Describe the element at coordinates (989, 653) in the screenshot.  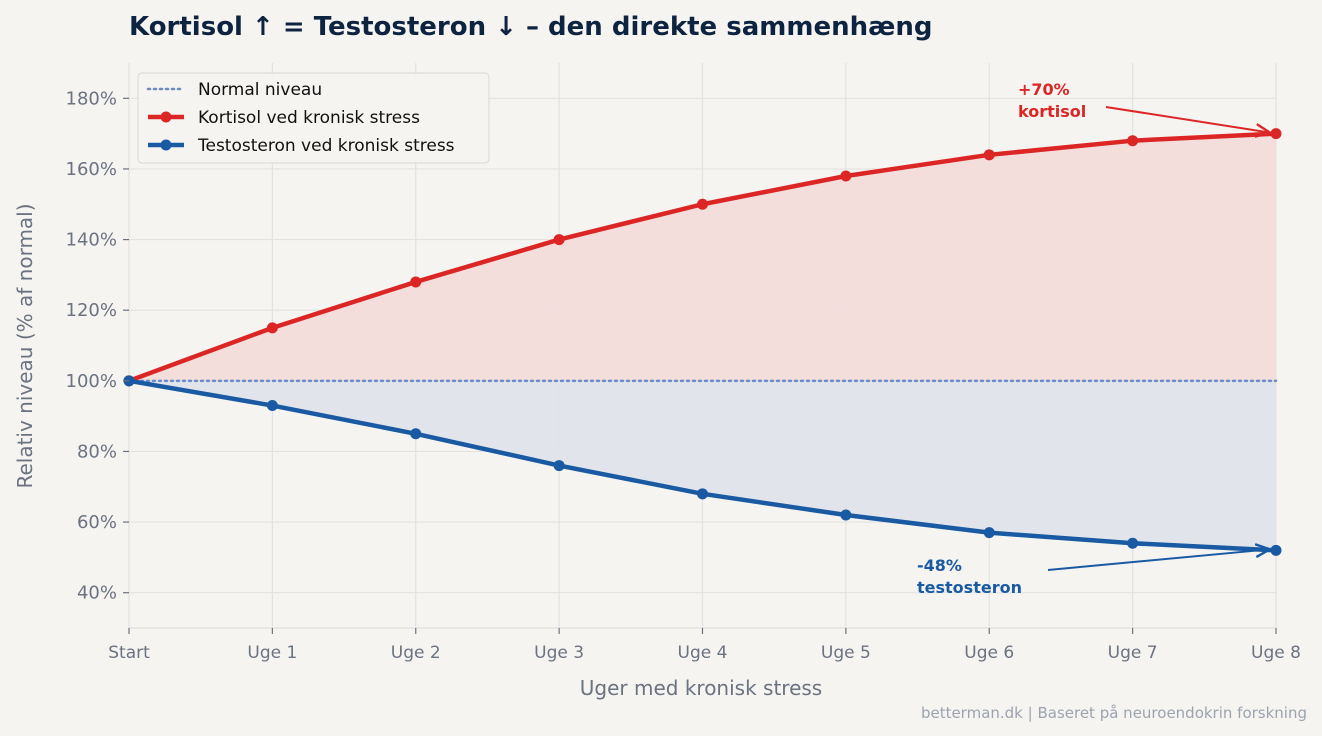
I see `x-tick-label: Uge 6` at that location.